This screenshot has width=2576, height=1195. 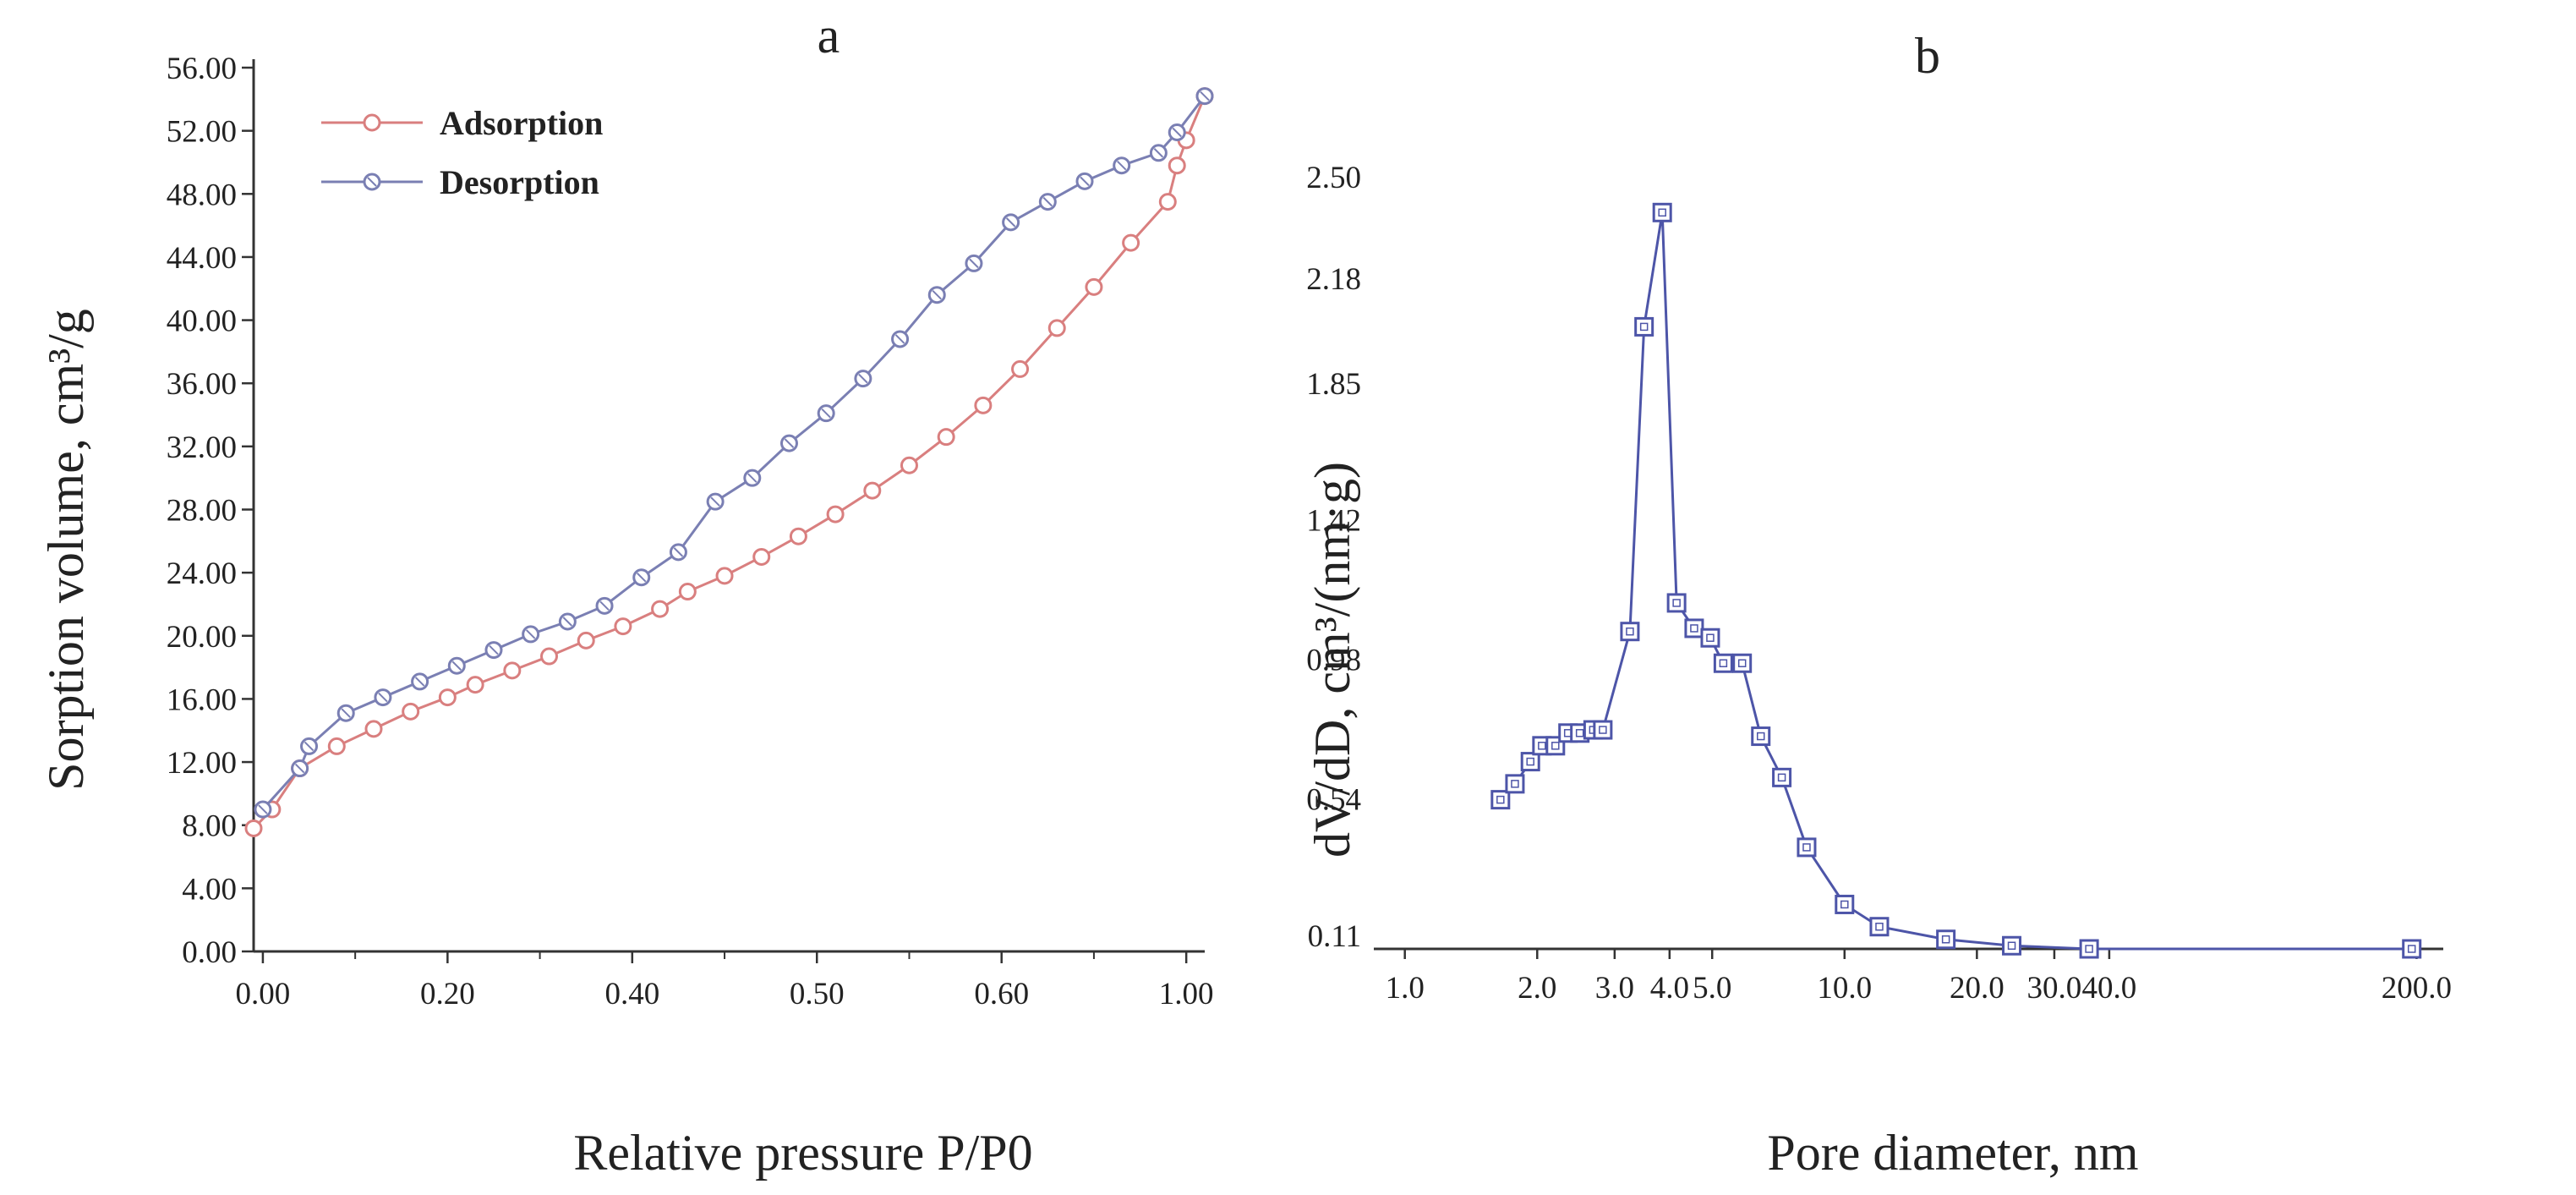 I want to click on panel-a-y-axis-title: Sorption volume, cm³/g, so click(x=66, y=550).